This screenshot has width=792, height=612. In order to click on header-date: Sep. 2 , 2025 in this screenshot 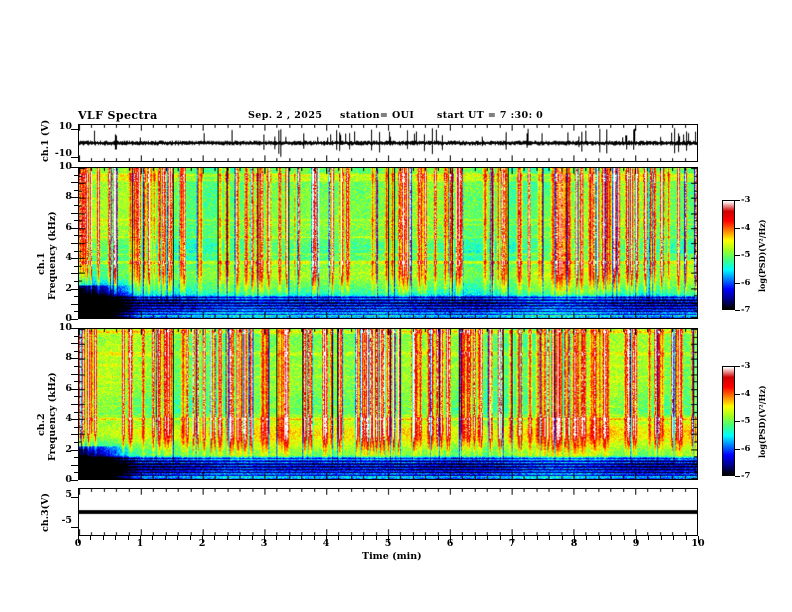, I will do `click(285, 115)`.